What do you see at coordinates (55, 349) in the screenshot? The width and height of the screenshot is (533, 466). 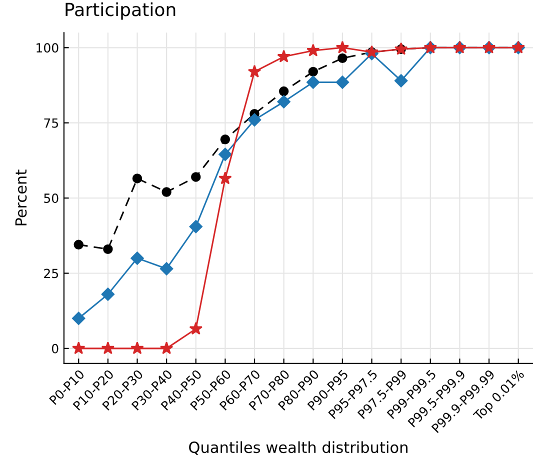 I see `y-tick-label: 0` at bounding box center [55, 349].